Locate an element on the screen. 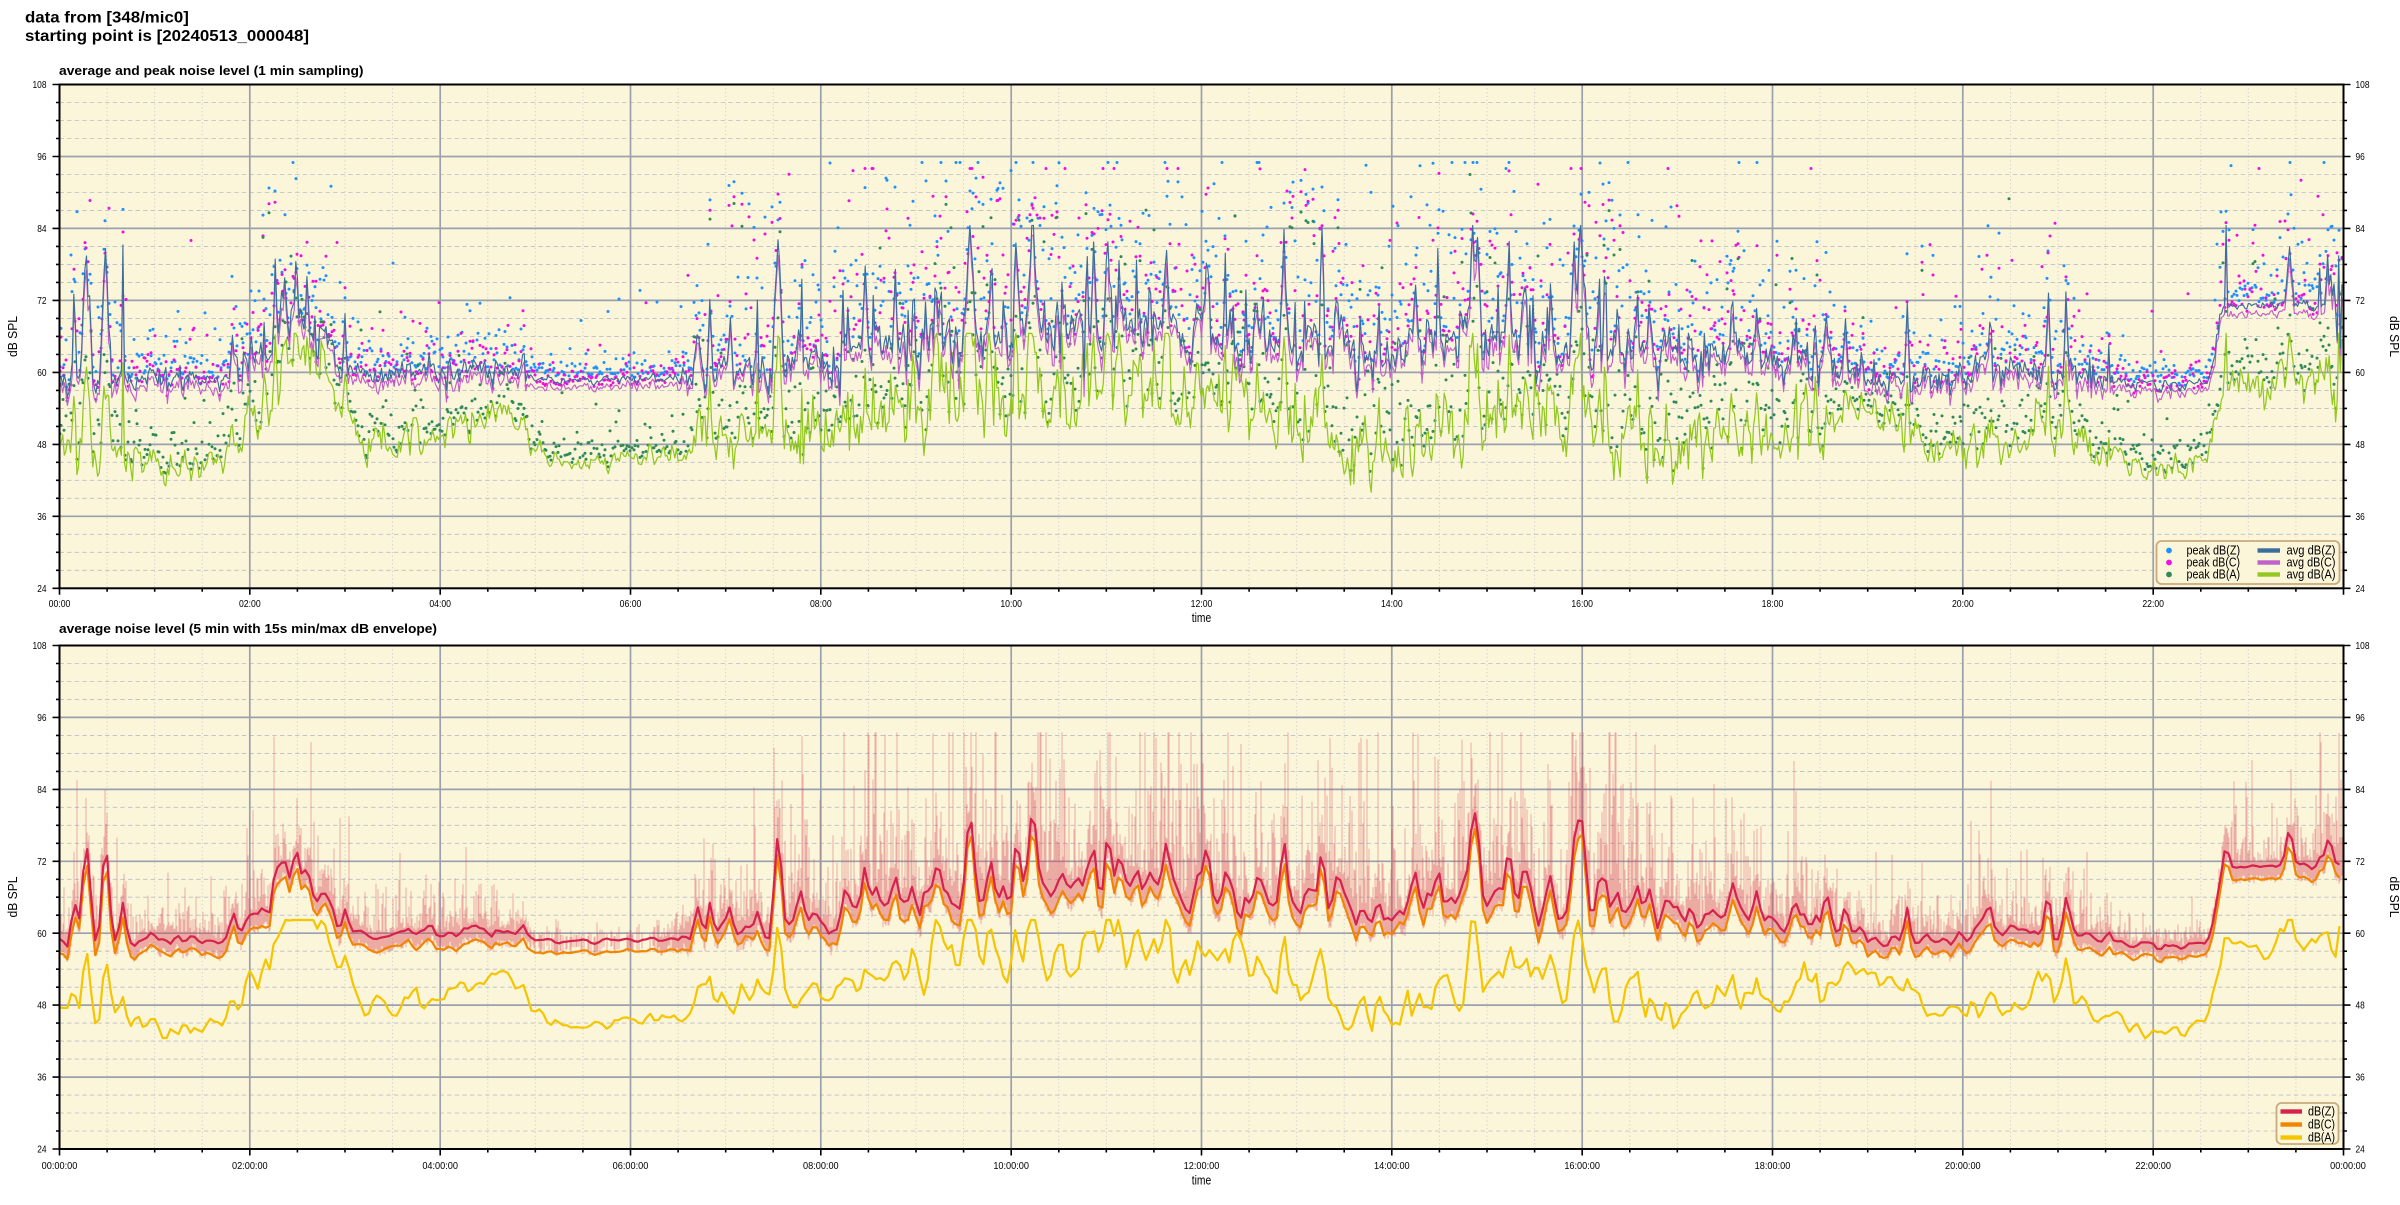 Image resolution: width=2400 pixels, height=1205 pixels. svg-text: 22:00:00 is located at coordinates (2153, 1166).